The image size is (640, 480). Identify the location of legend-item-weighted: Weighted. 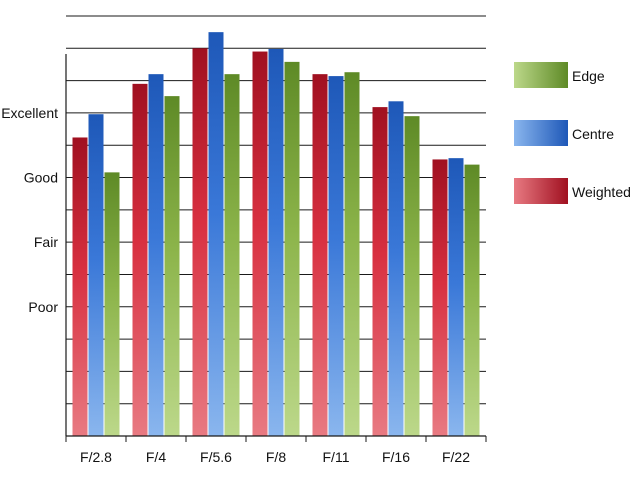
(572, 191).